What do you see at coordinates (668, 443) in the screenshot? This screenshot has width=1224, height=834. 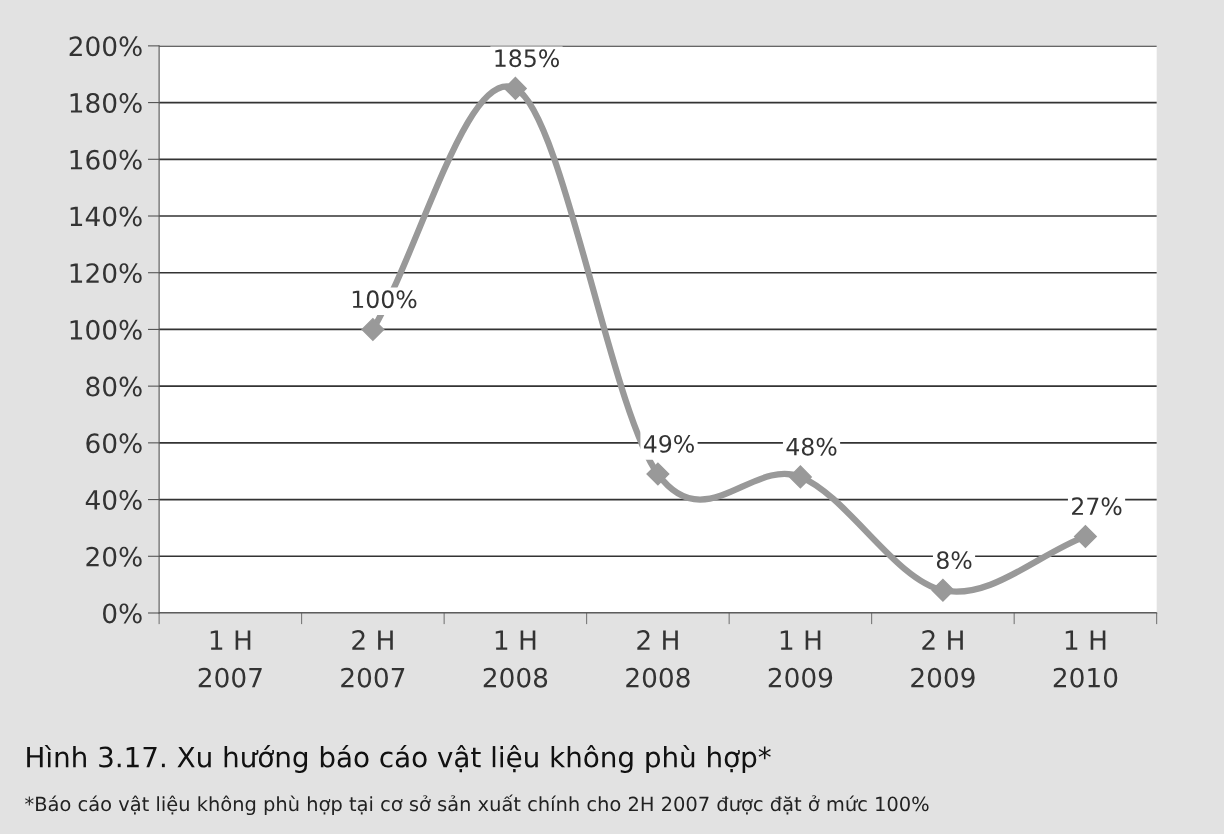 I see `data-label: 49%` at bounding box center [668, 443].